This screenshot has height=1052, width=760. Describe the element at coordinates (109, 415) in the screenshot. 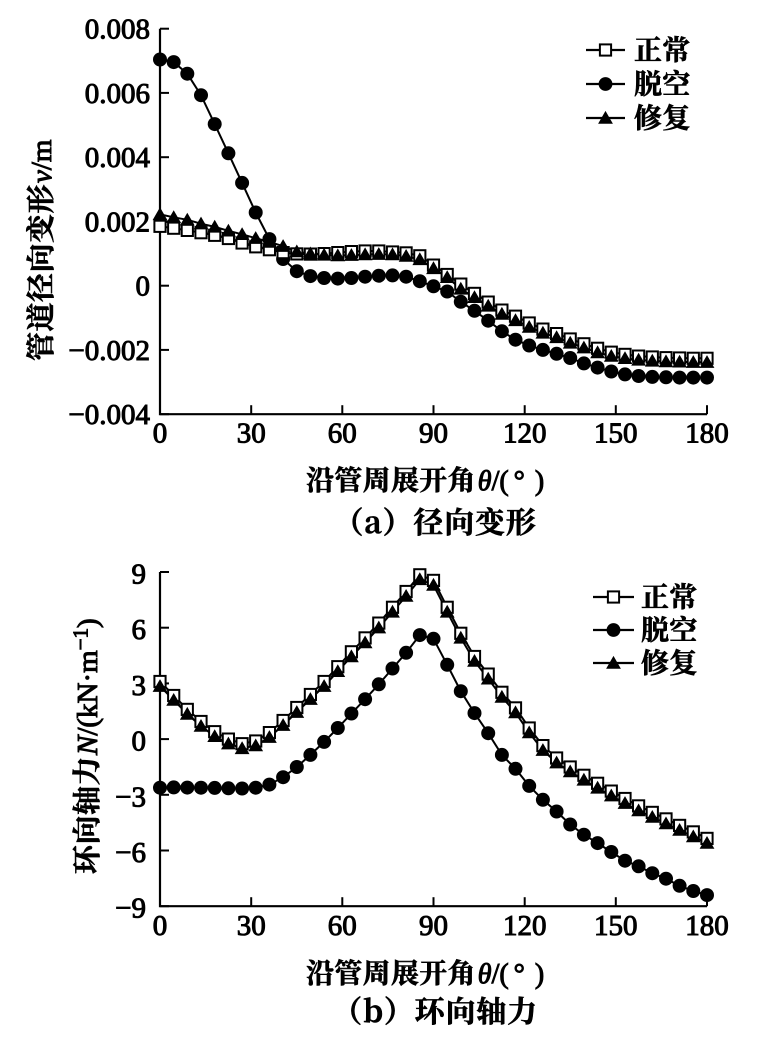

I see `svg-text: −0.004` at that location.